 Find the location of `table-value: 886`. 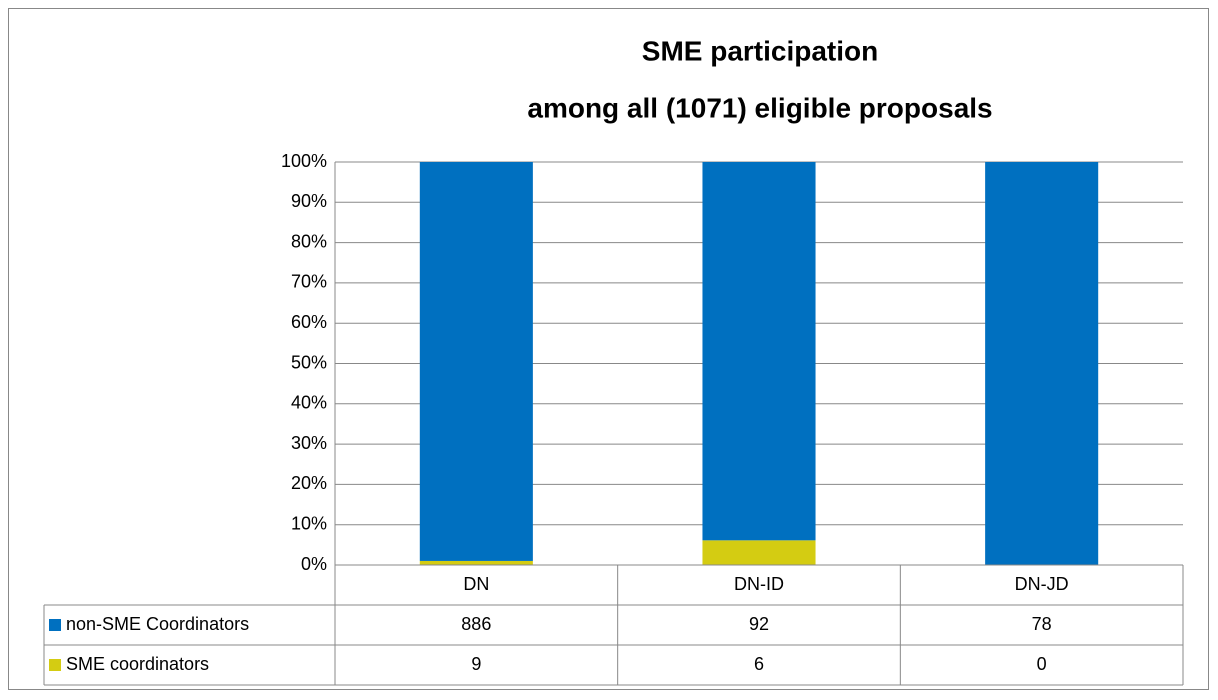

table-value: 886 is located at coordinates (476, 624).